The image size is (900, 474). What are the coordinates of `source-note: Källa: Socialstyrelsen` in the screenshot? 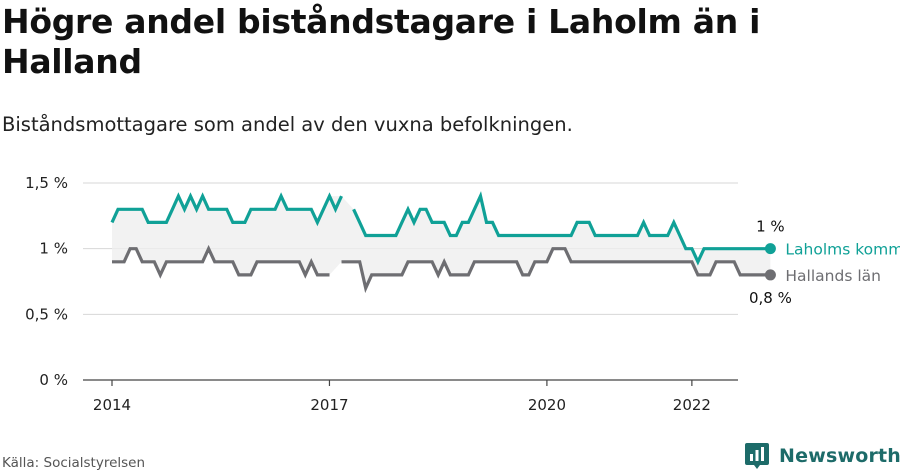 It's located at (74, 463).